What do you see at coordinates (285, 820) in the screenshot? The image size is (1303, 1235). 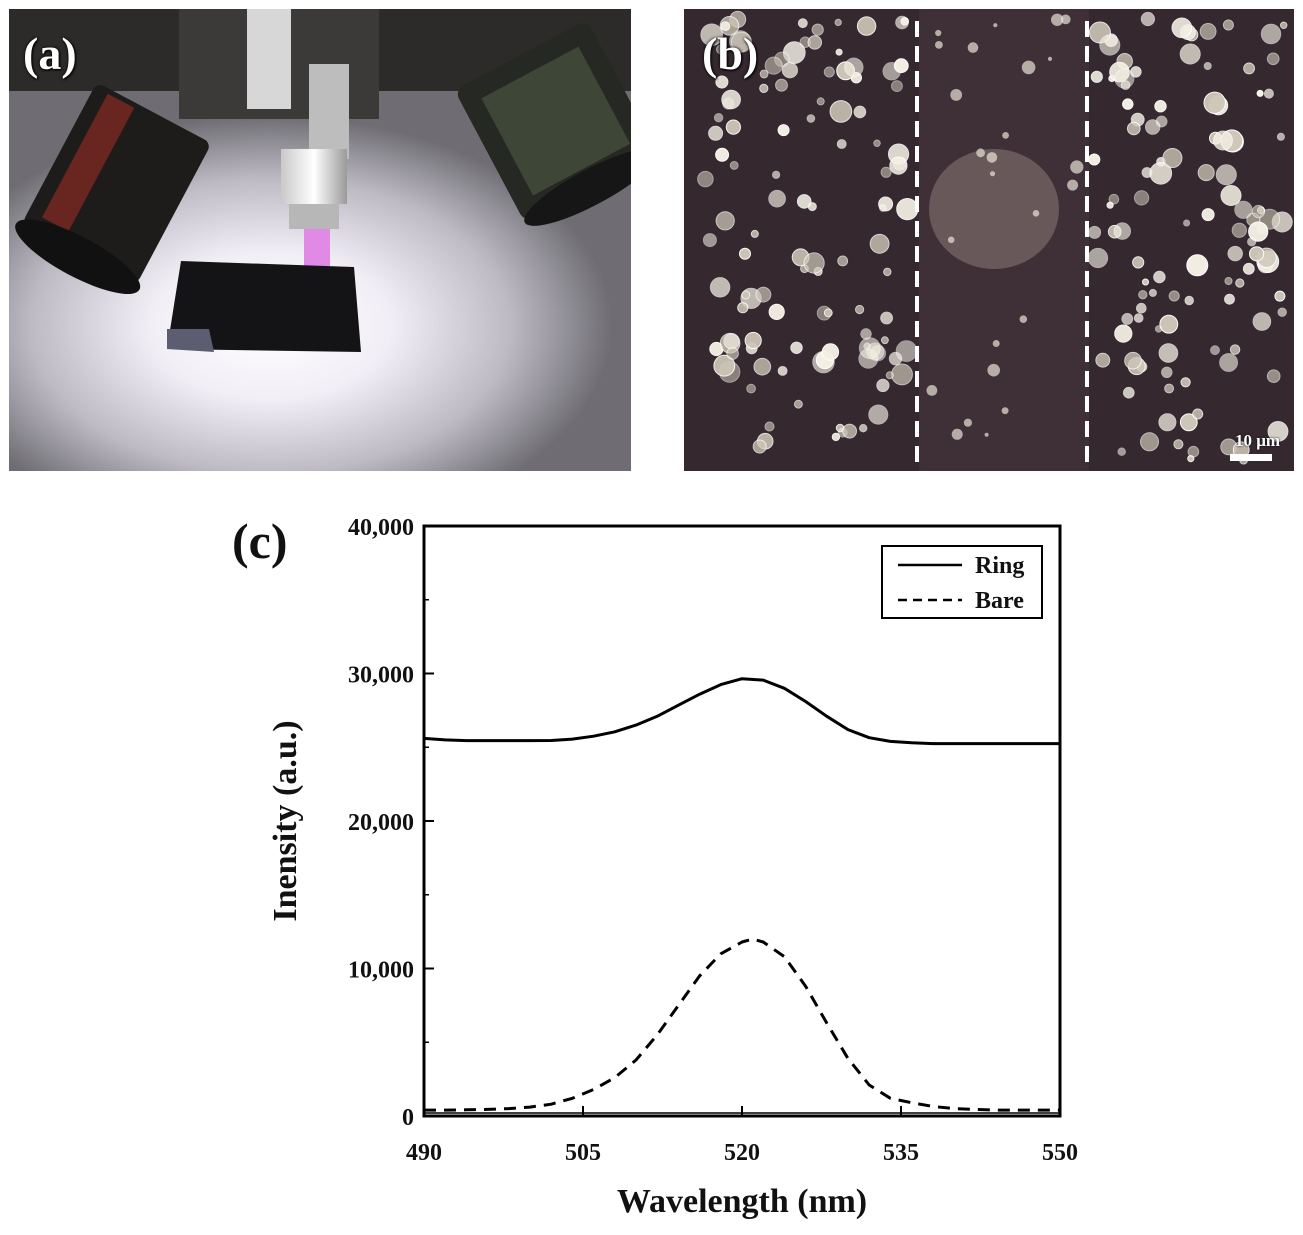 I see `y-axis-title: Inensity (a.u.)` at bounding box center [285, 820].